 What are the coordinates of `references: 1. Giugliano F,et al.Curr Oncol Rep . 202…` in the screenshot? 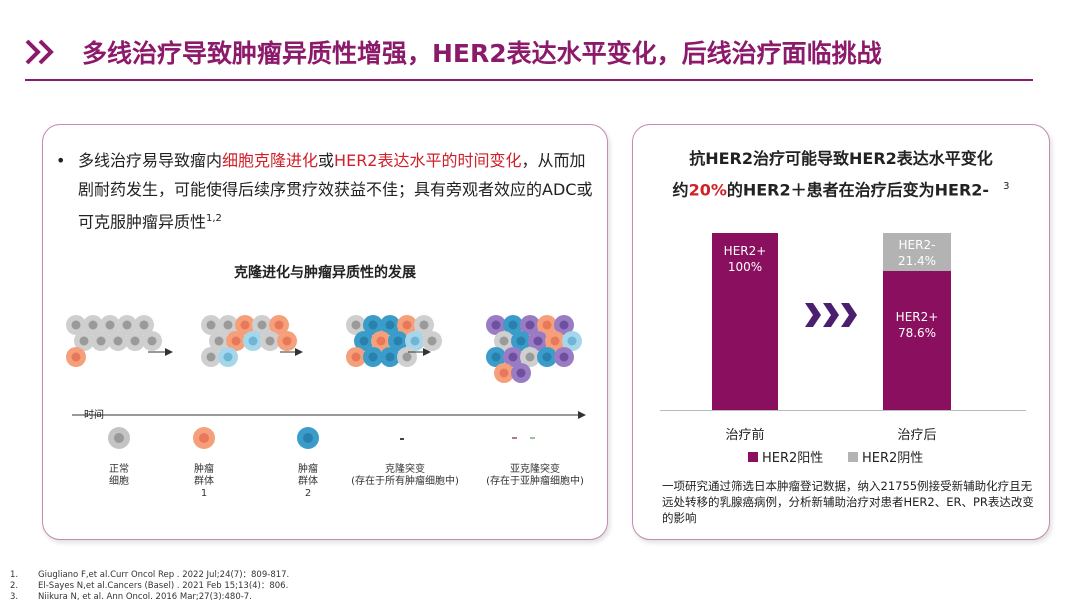 It's located at (149, 586).